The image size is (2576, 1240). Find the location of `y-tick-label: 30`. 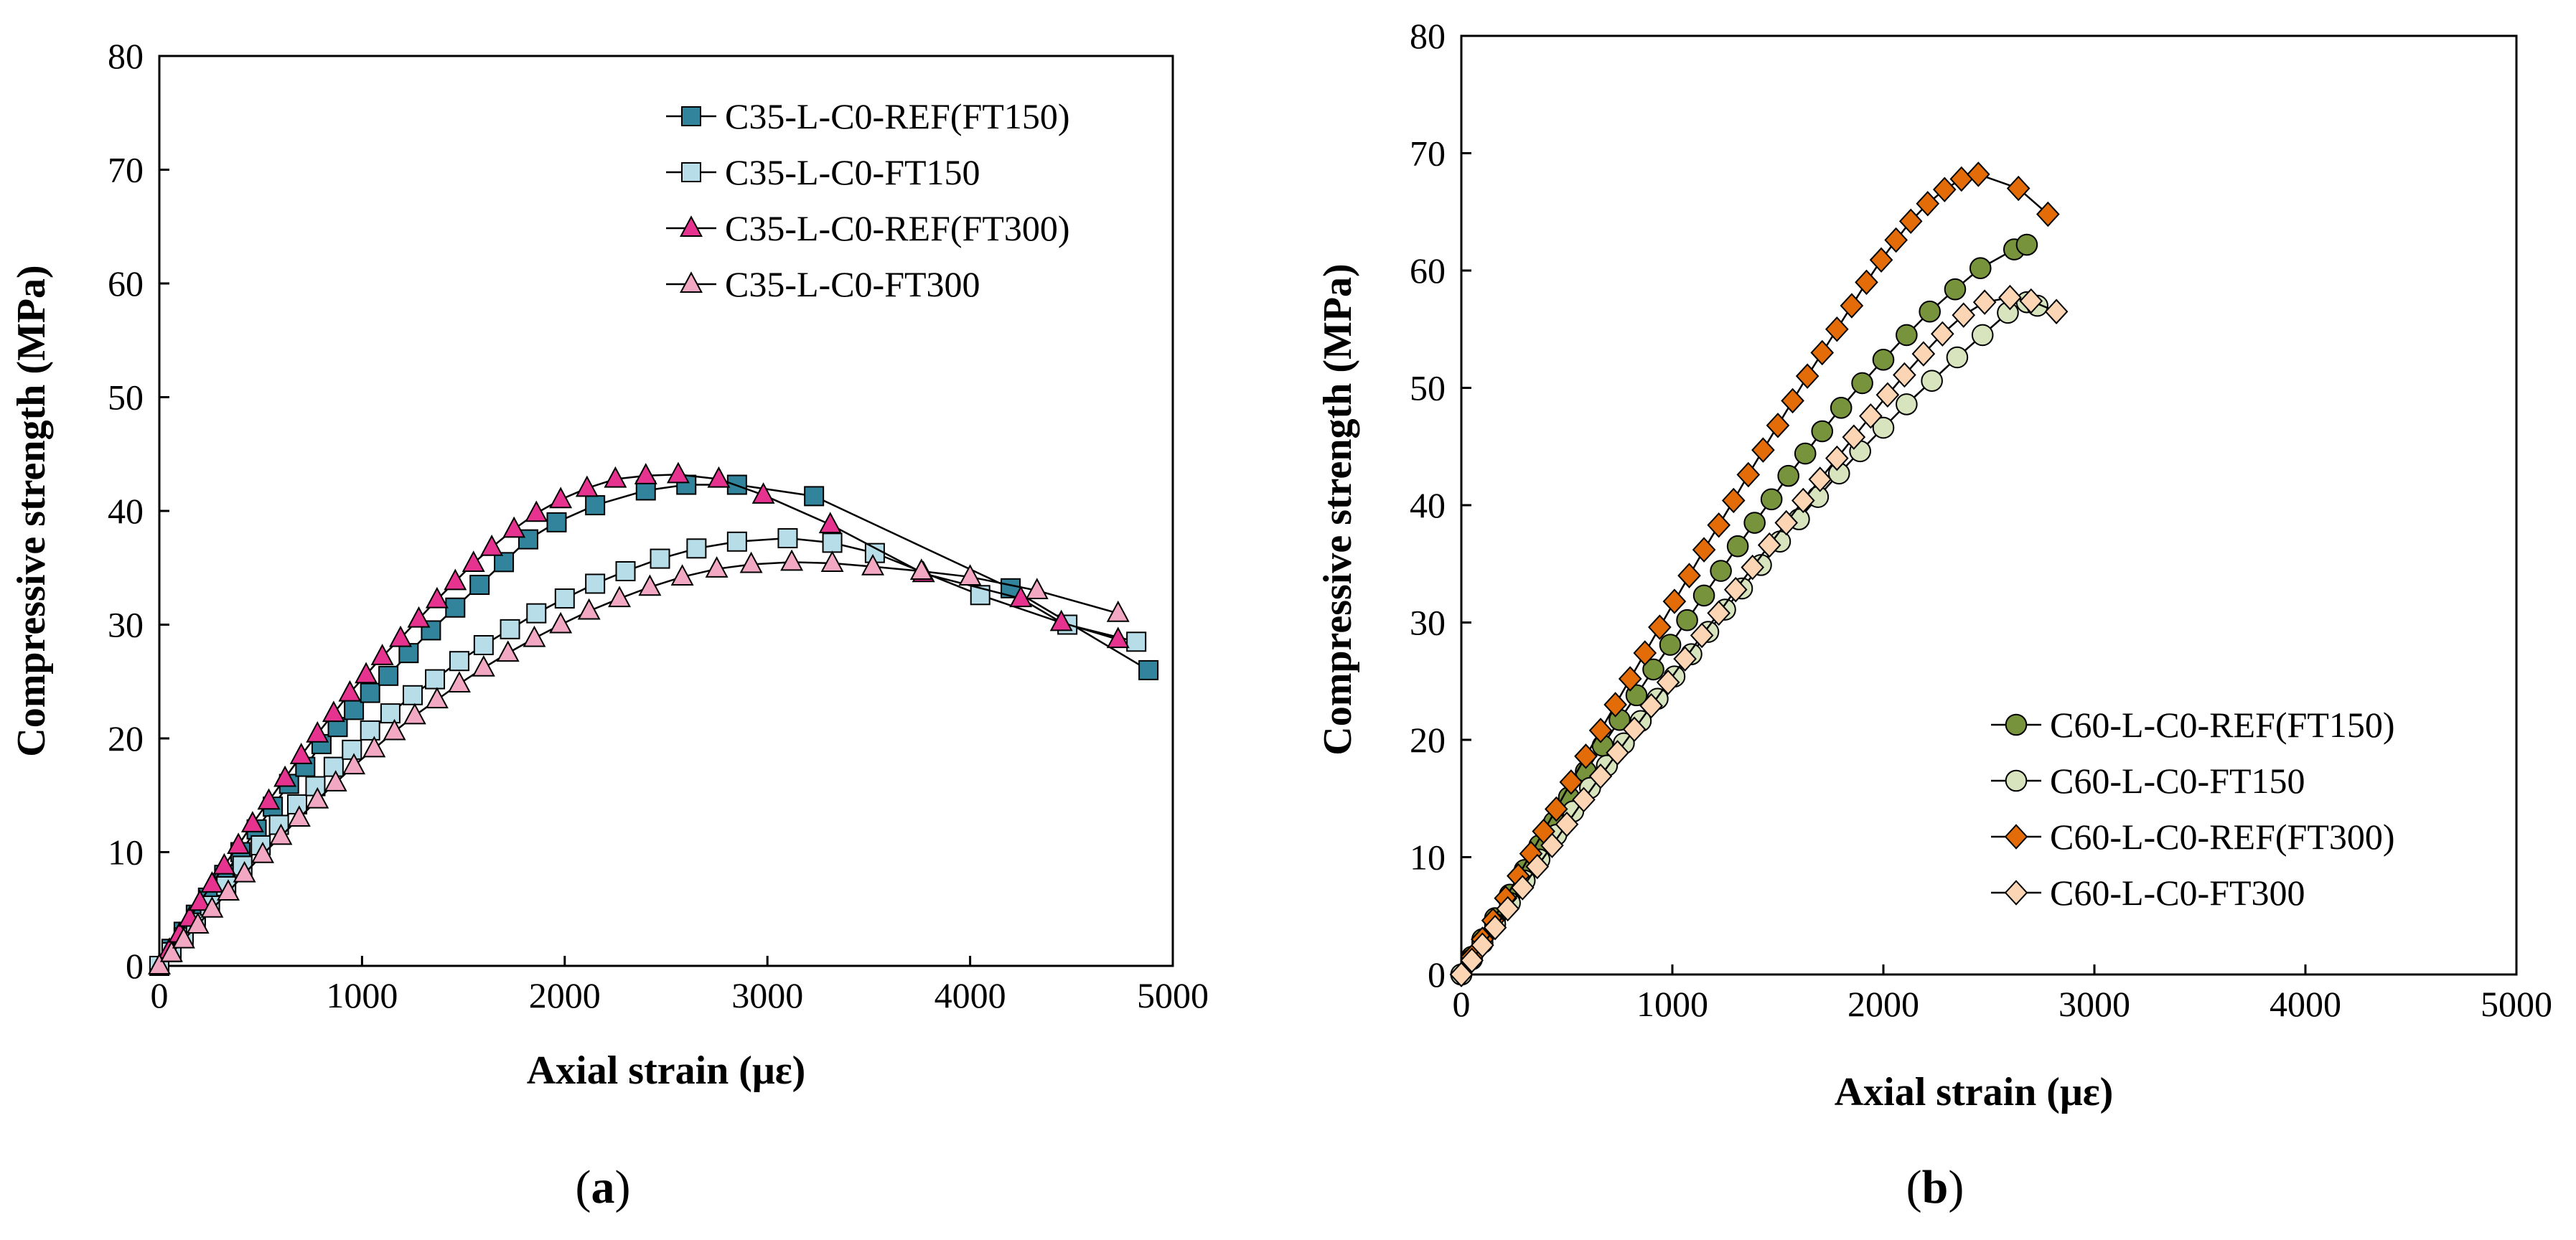

y-tick-label: 30 is located at coordinates (126, 625).